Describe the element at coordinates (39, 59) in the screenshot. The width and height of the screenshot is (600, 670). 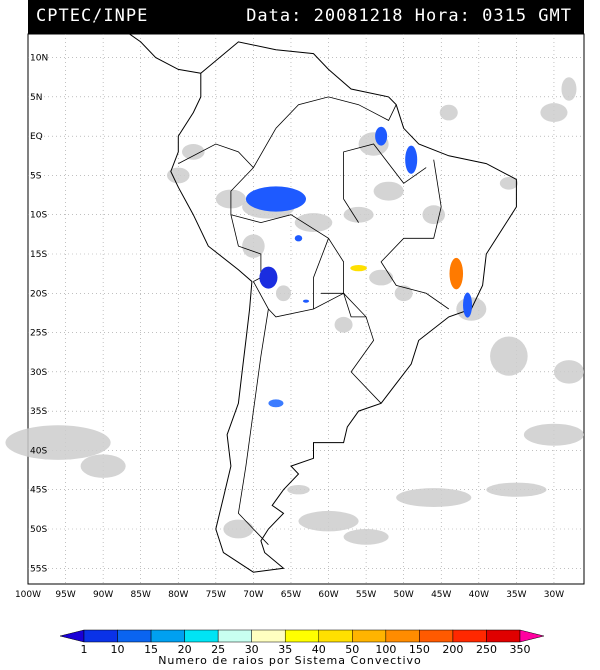
I see `lat-label: 10N` at that location.